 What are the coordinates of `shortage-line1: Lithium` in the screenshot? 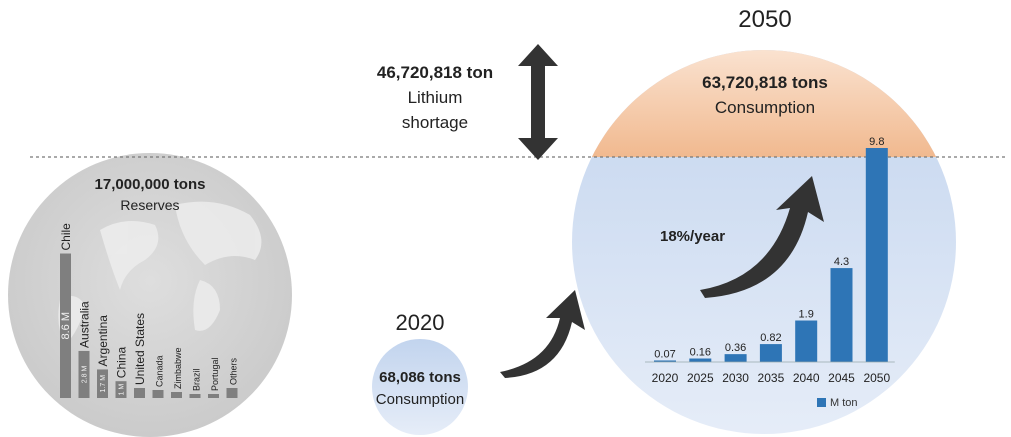 It's located at (435, 97).